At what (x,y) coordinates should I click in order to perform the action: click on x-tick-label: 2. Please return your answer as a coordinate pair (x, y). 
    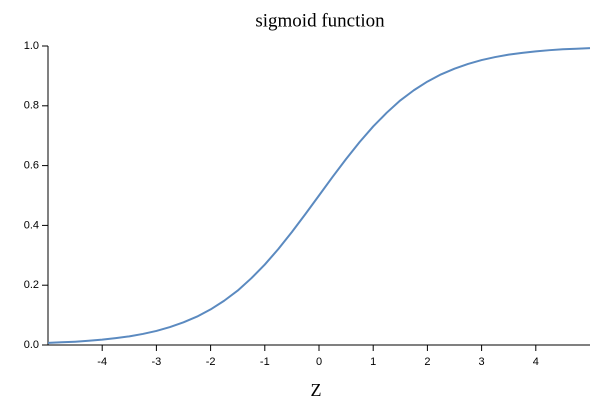
    Looking at the image, I should click on (427, 362).